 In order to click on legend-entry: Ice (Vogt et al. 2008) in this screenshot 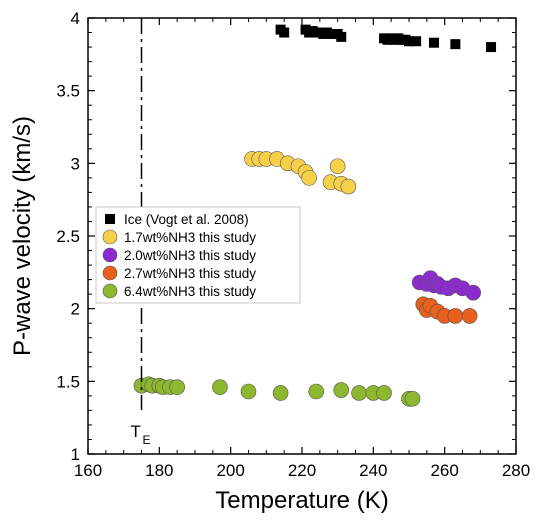, I will do `click(177, 219)`.